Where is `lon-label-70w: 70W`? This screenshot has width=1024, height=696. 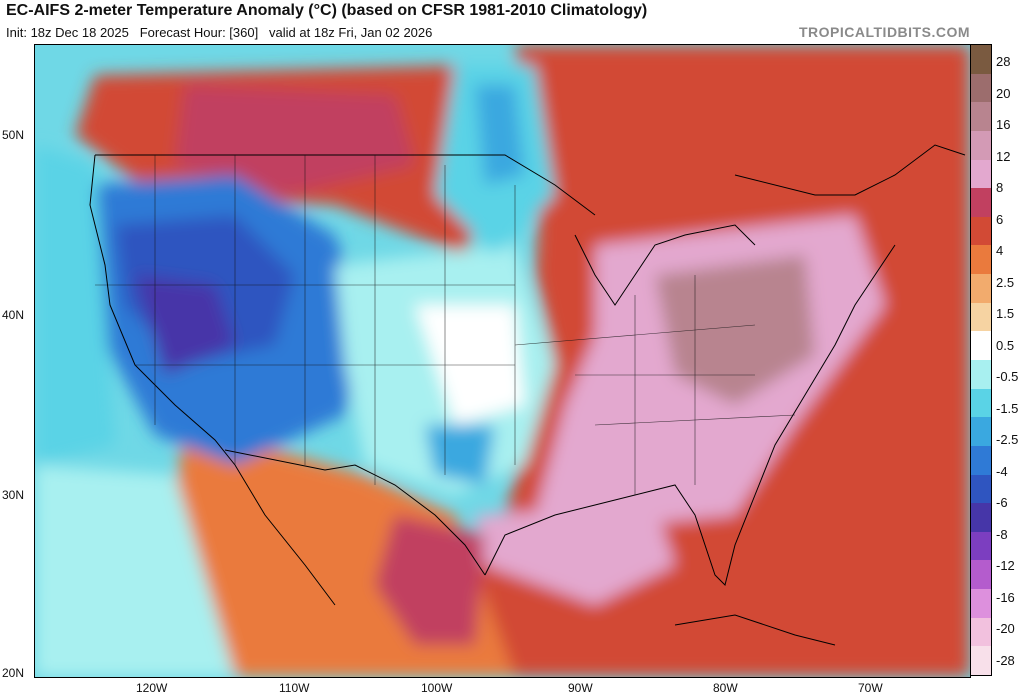 lon-label-70w: 70W is located at coordinates (870, 688).